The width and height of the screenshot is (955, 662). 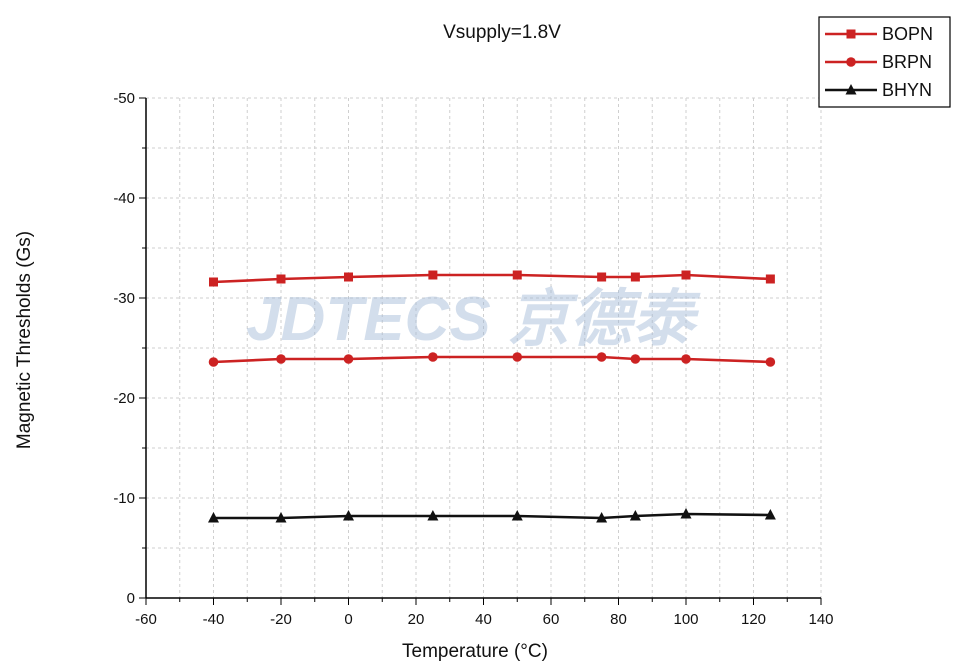 What do you see at coordinates (281, 619) in the screenshot?
I see `x-tick-label: -20` at bounding box center [281, 619].